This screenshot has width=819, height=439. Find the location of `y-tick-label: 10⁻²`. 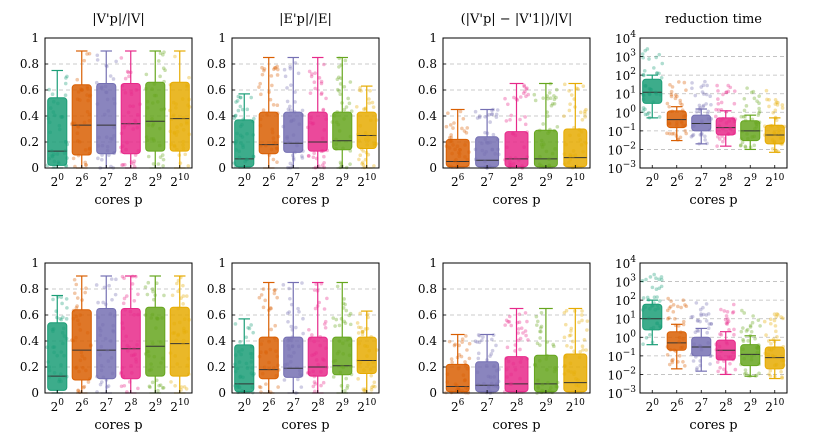

y-tick-label: 10⁻² is located at coordinates (621, 149).